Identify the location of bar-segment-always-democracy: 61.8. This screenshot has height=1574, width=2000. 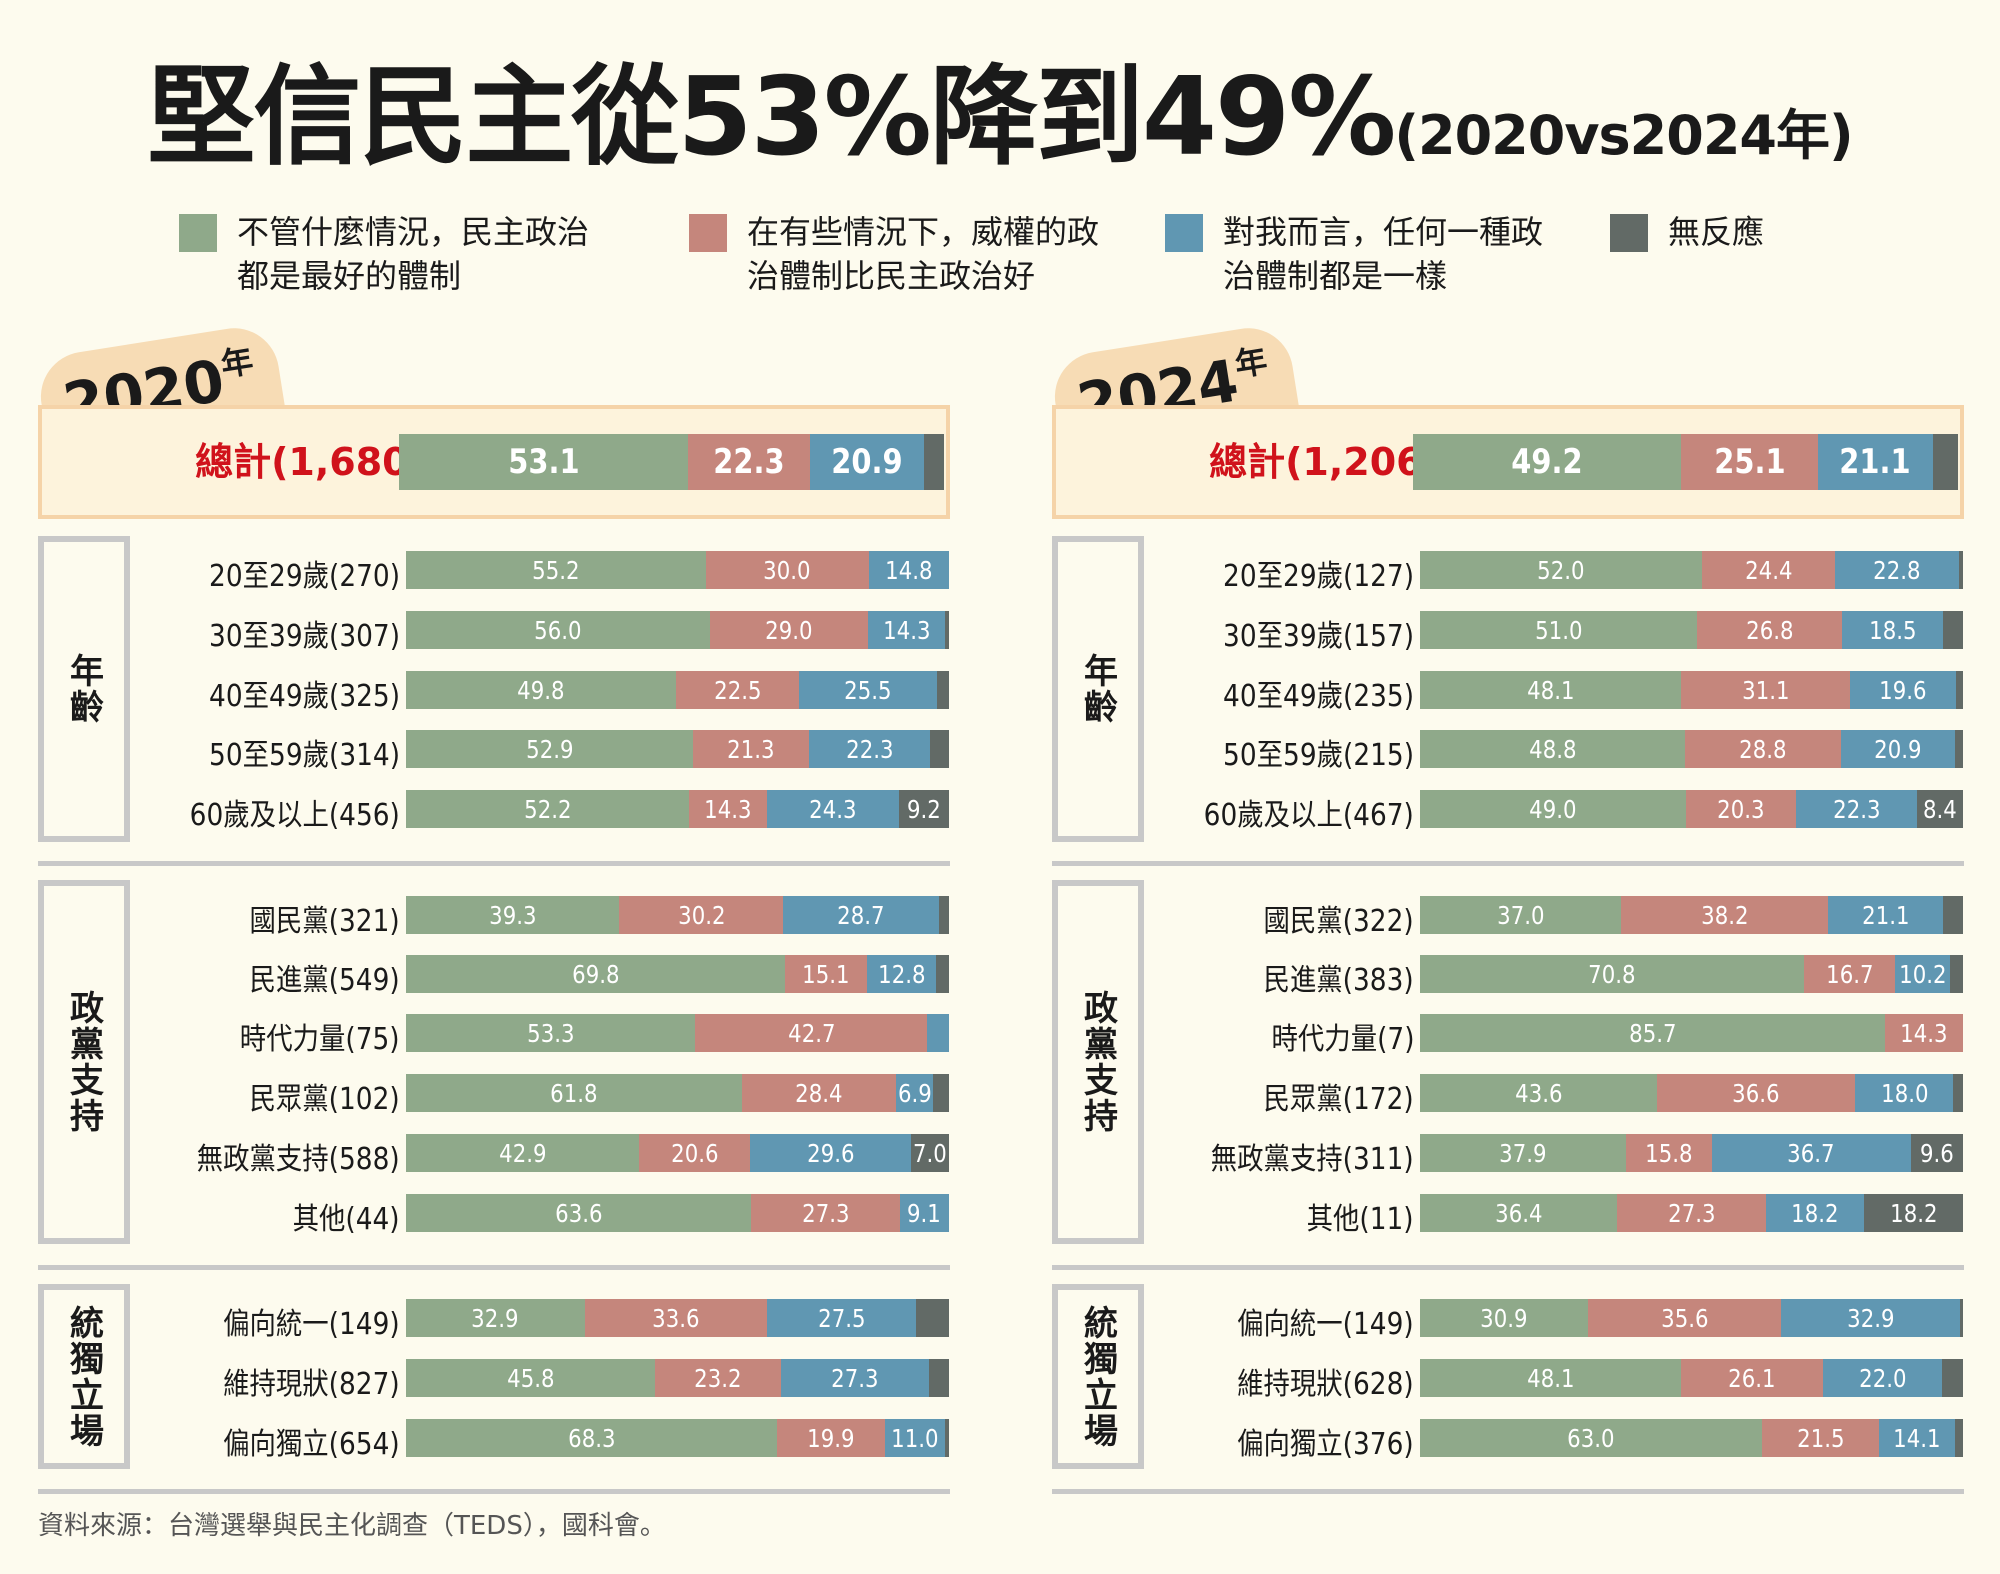
(574, 1093).